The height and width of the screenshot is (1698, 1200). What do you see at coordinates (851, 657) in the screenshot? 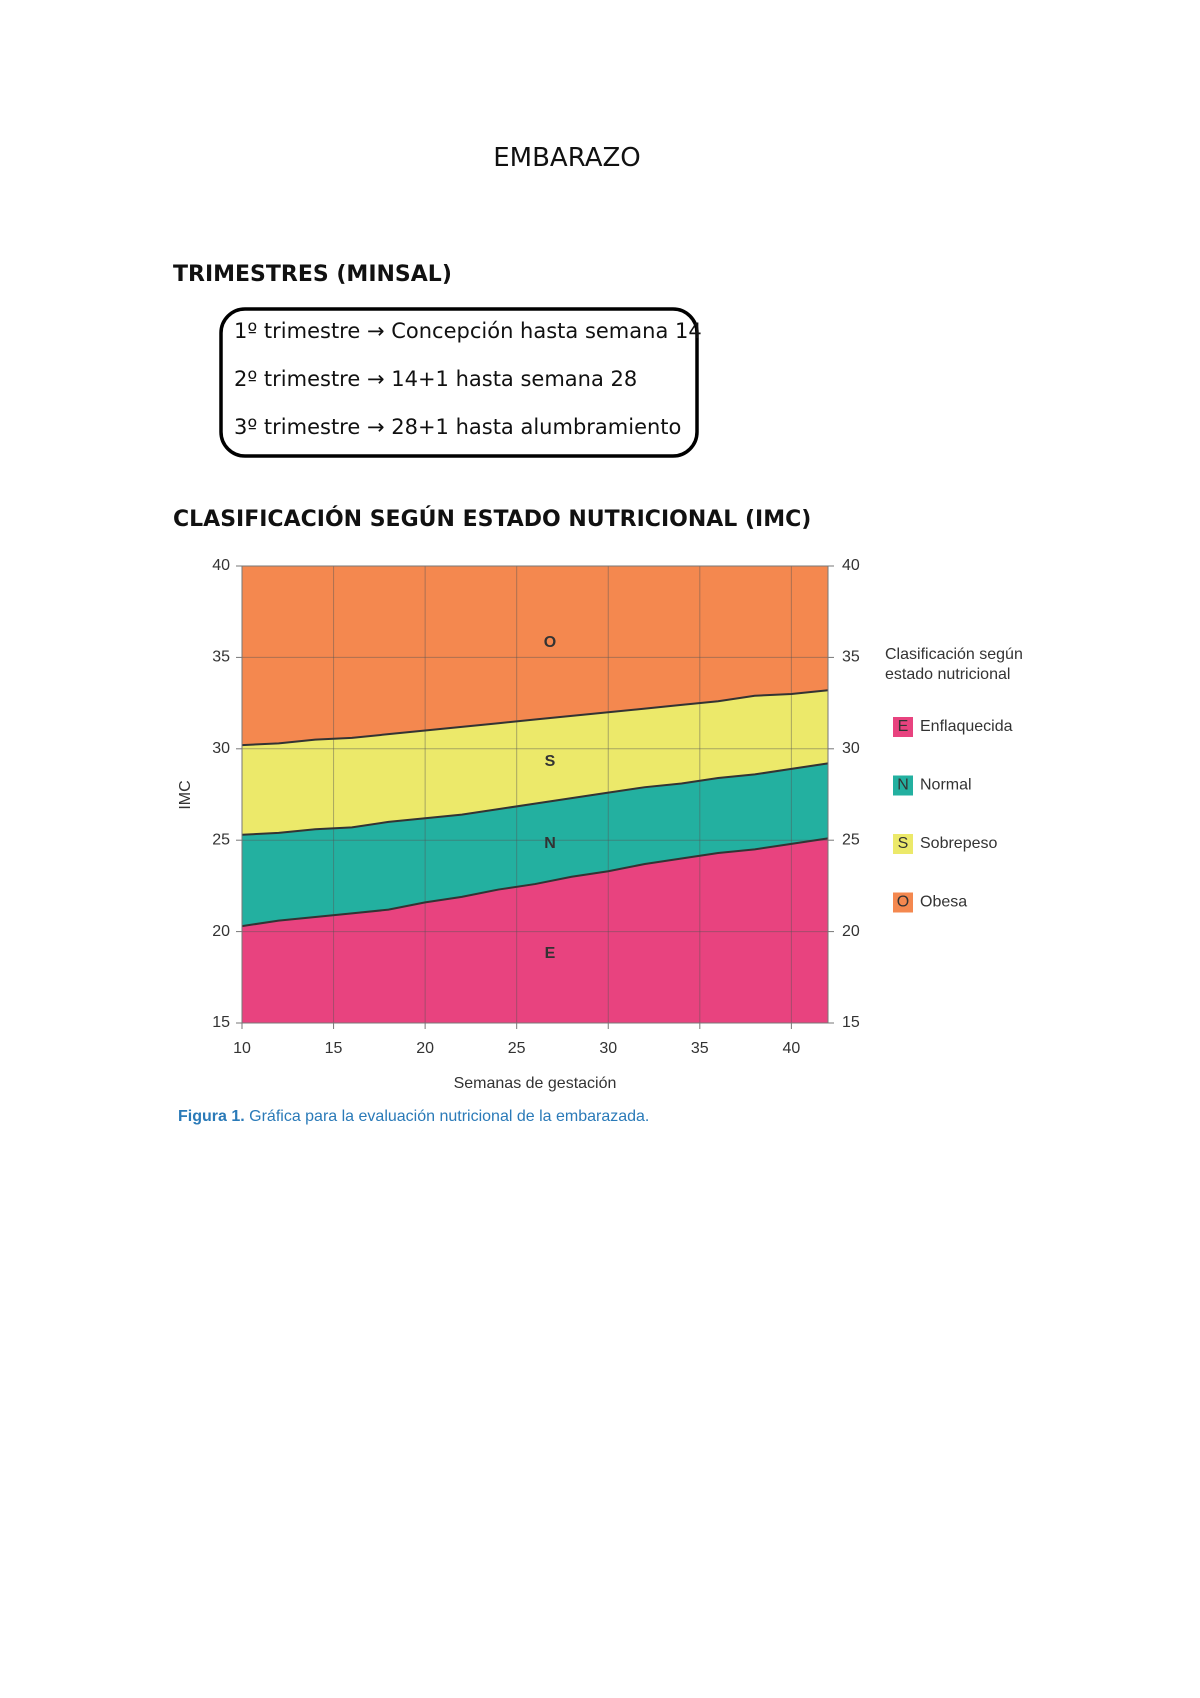
I see `y2-tick-label: 35` at bounding box center [851, 657].